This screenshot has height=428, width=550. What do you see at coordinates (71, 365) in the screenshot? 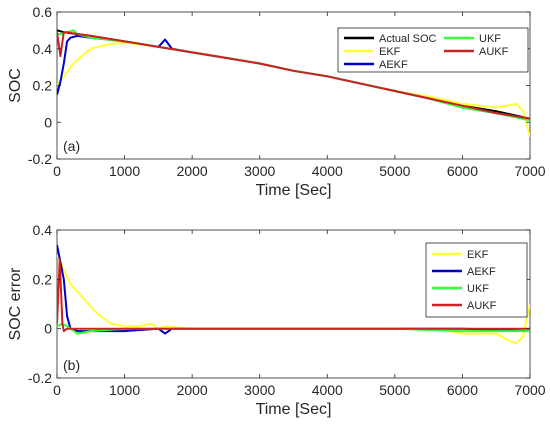
I see `panel-label: (b)` at bounding box center [71, 365].